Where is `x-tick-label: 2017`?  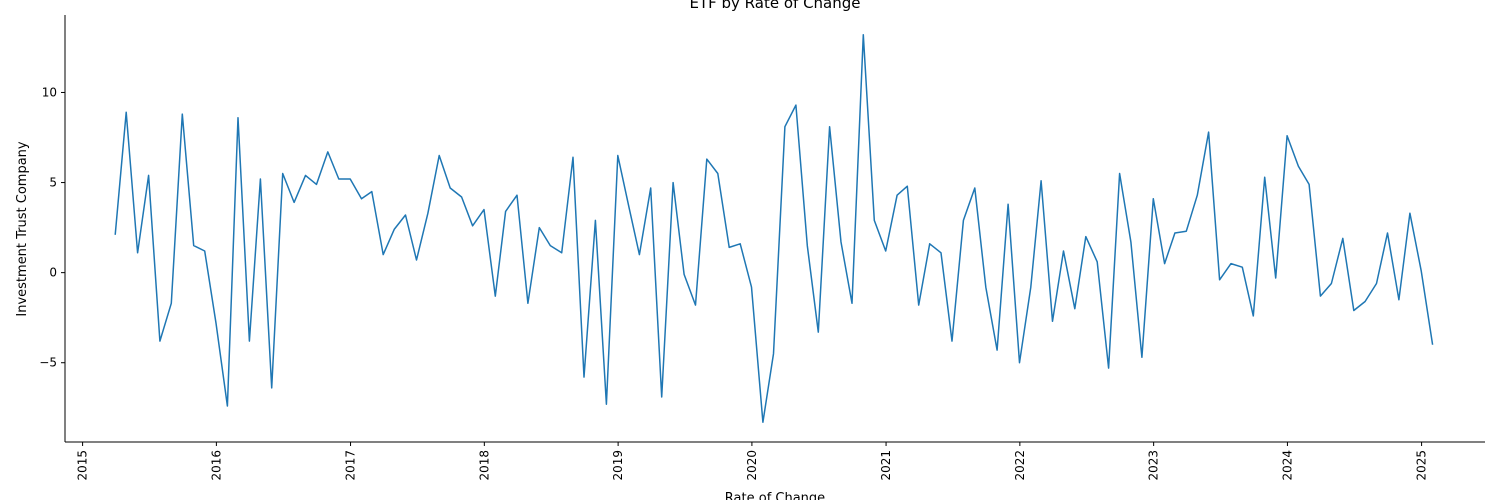 x-tick-label: 2017 is located at coordinates (351, 465).